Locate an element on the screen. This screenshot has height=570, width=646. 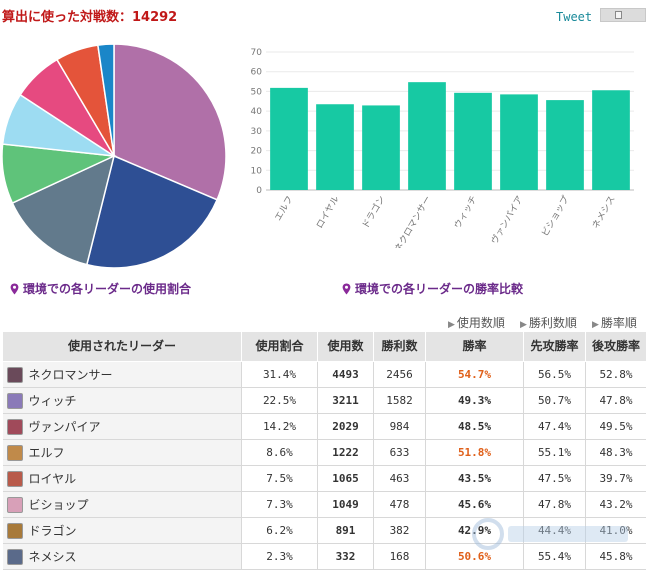
sort-link-wins: ▶ 勝利数順 is located at coordinates (548, 323).